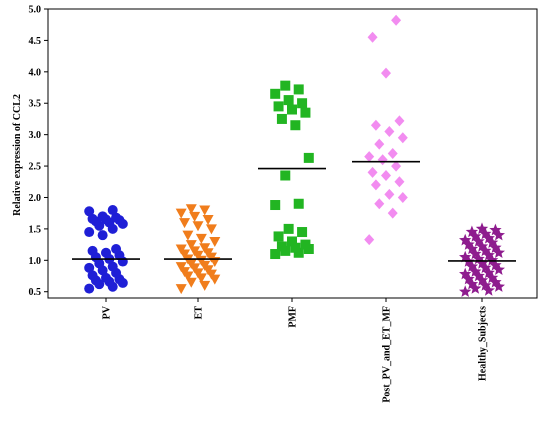 The height and width of the screenshot is (424, 550). What do you see at coordinates (35, 198) in the screenshot?
I see `y-tick-label: 2.0` at bounding box center [35, 198].